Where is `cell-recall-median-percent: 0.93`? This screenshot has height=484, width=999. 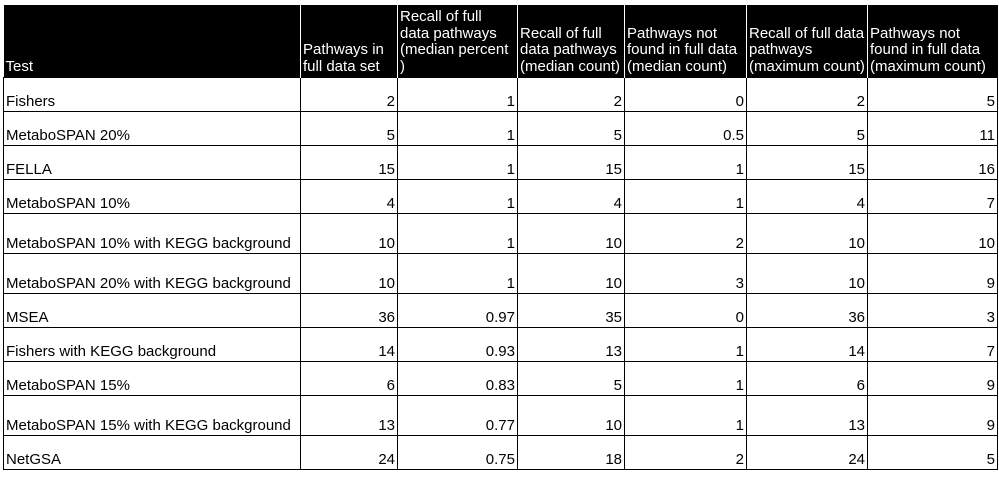
cell-recall-median-percent: 0.93 is located at coordinates (457, 344).